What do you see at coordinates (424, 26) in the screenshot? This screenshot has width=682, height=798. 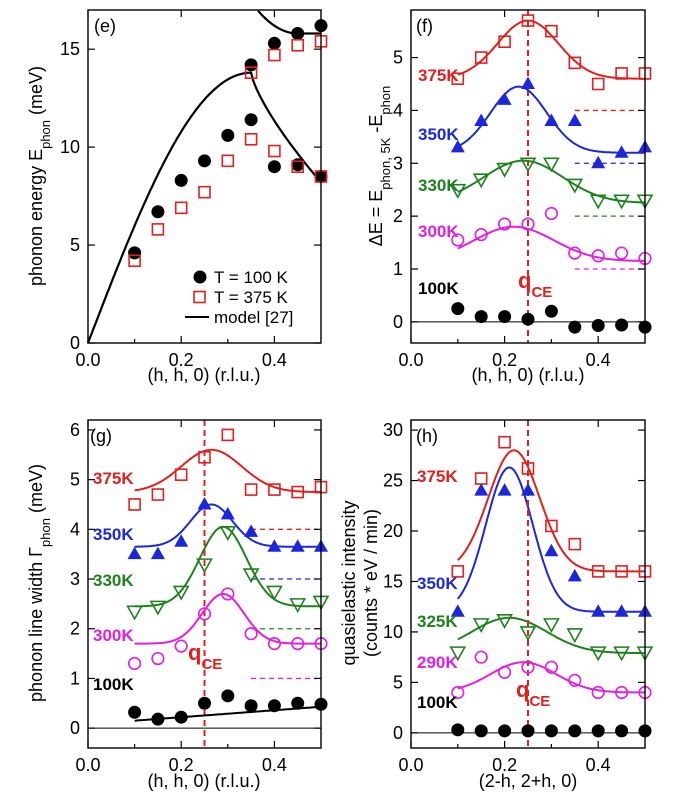 I see `f-panel-label: (f)` at bounding box center [424, 26].